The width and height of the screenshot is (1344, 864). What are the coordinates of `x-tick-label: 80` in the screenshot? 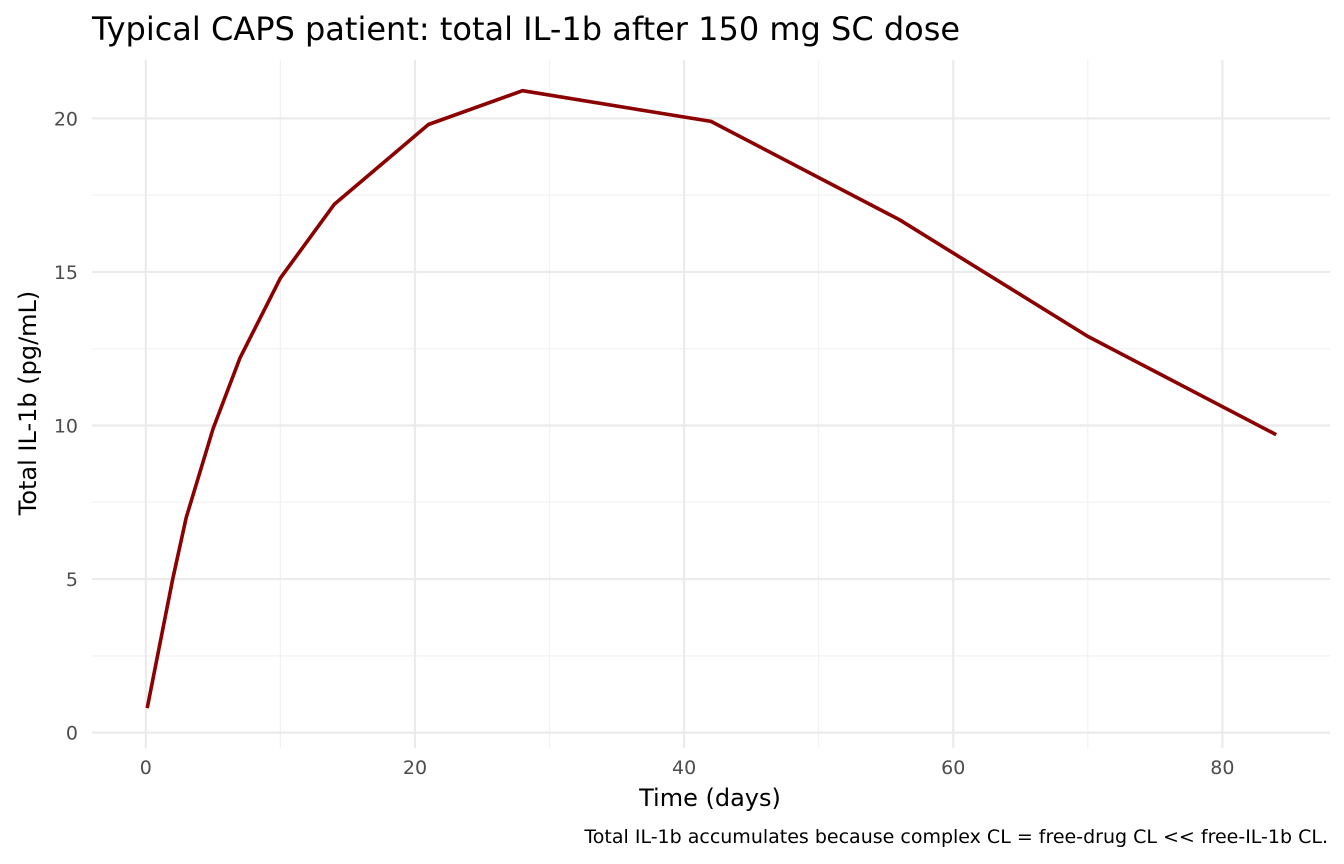 It's located at (1222, 768).